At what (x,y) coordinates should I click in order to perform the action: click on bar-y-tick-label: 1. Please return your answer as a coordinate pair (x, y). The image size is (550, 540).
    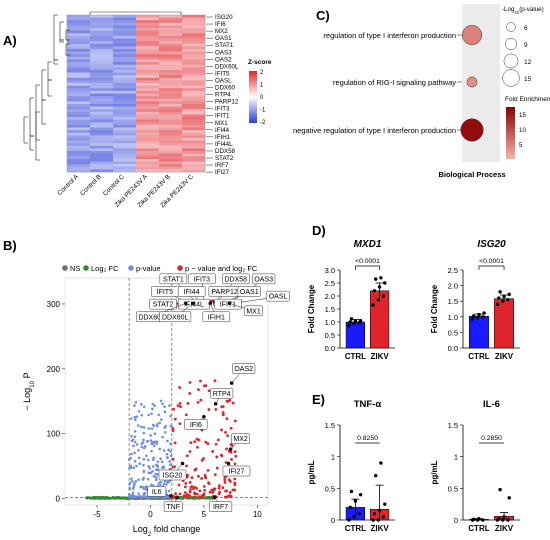
    Looking at the image, I should click on (333, 457).